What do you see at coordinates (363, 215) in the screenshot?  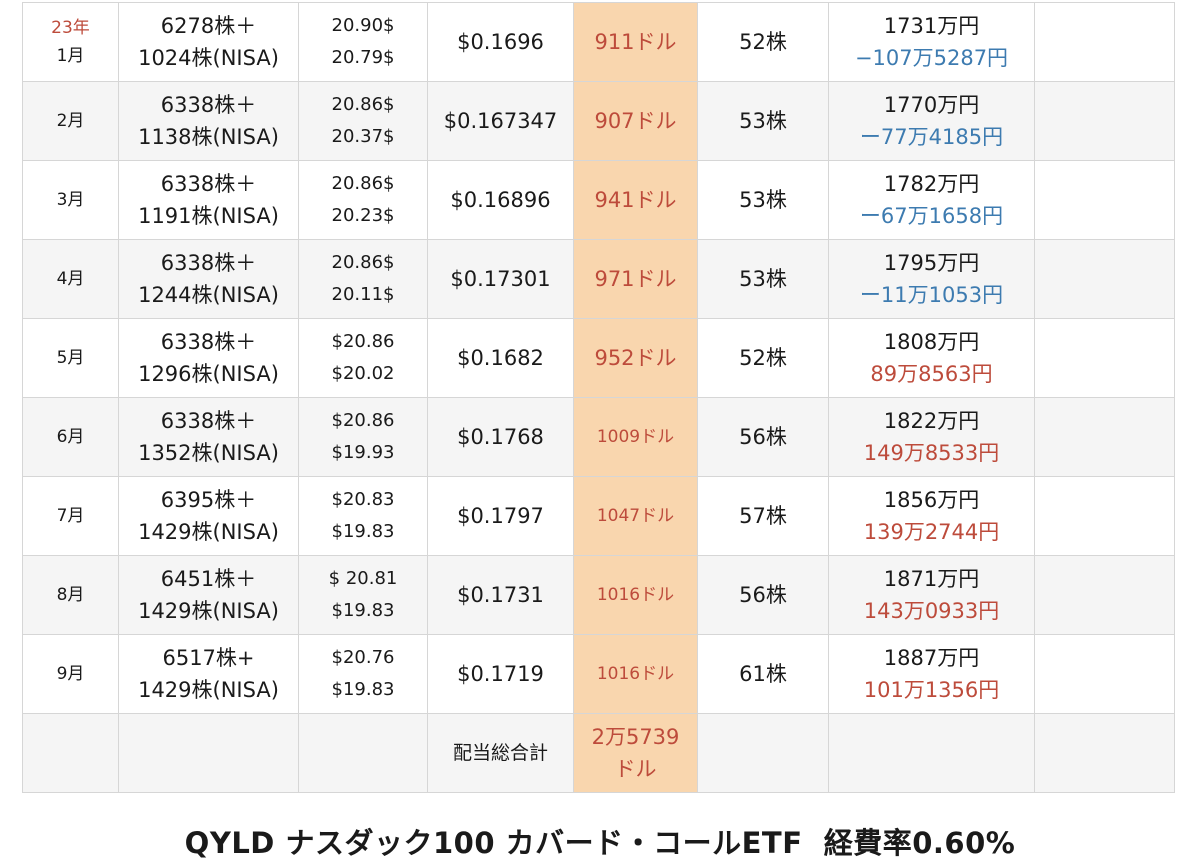 I see `price-avg-nisa: 20.23$` at bounding box center [363, 215].